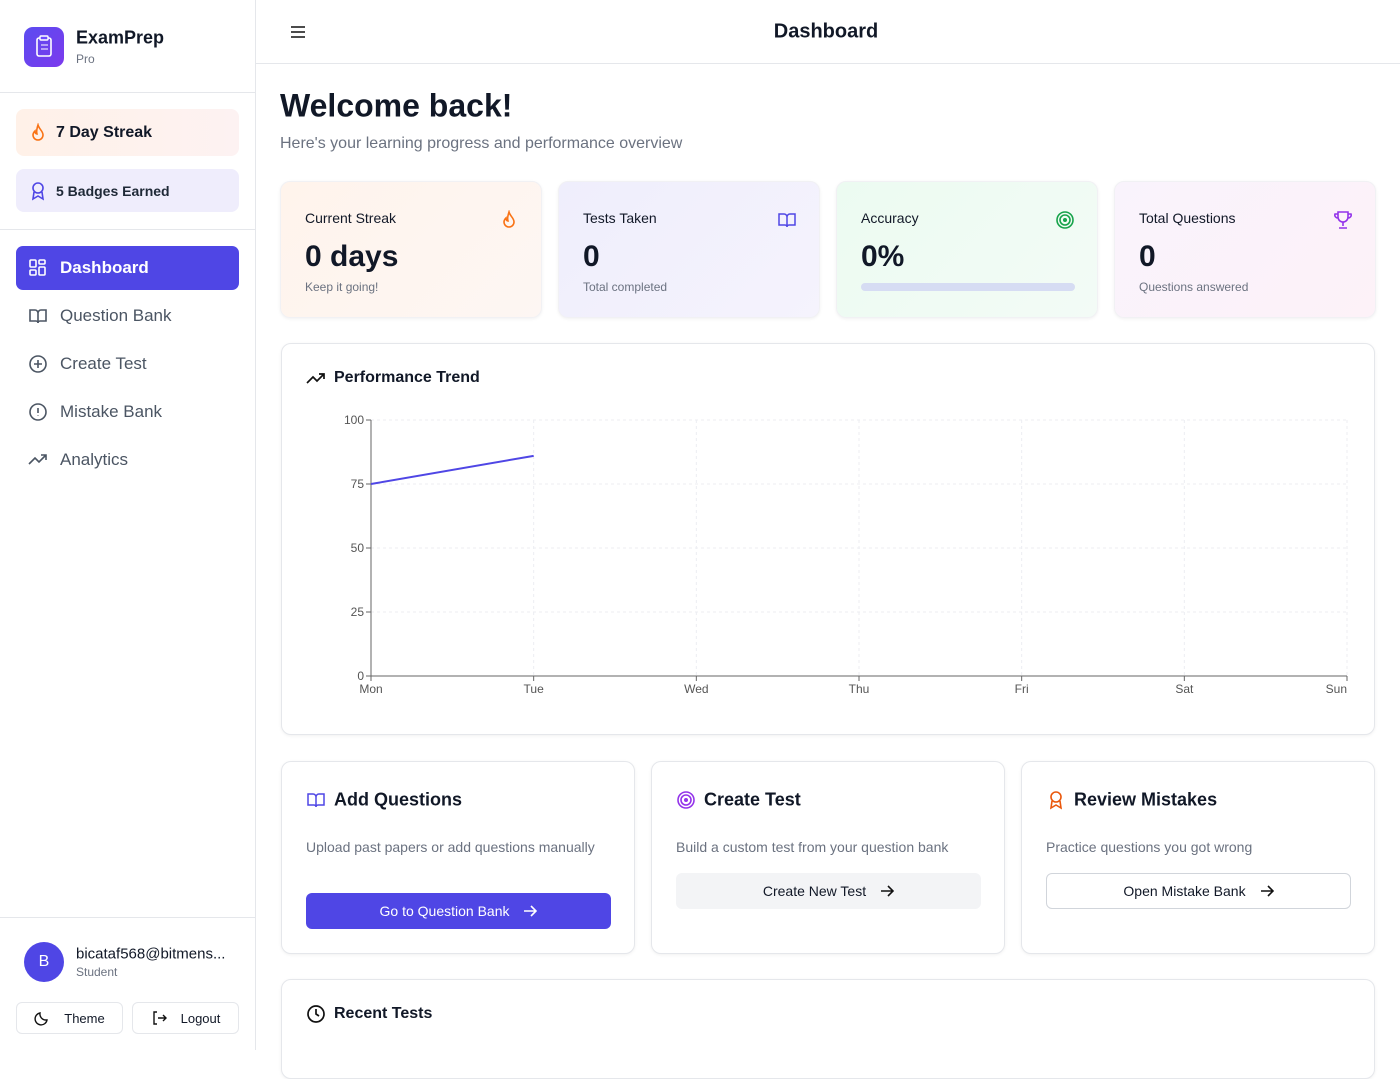 This screenshot has height=1079, width=1400. Describe the element at coordinates (113, 191) in the screenshot. I see `badges-text: 5 Badges Earned` at that location.